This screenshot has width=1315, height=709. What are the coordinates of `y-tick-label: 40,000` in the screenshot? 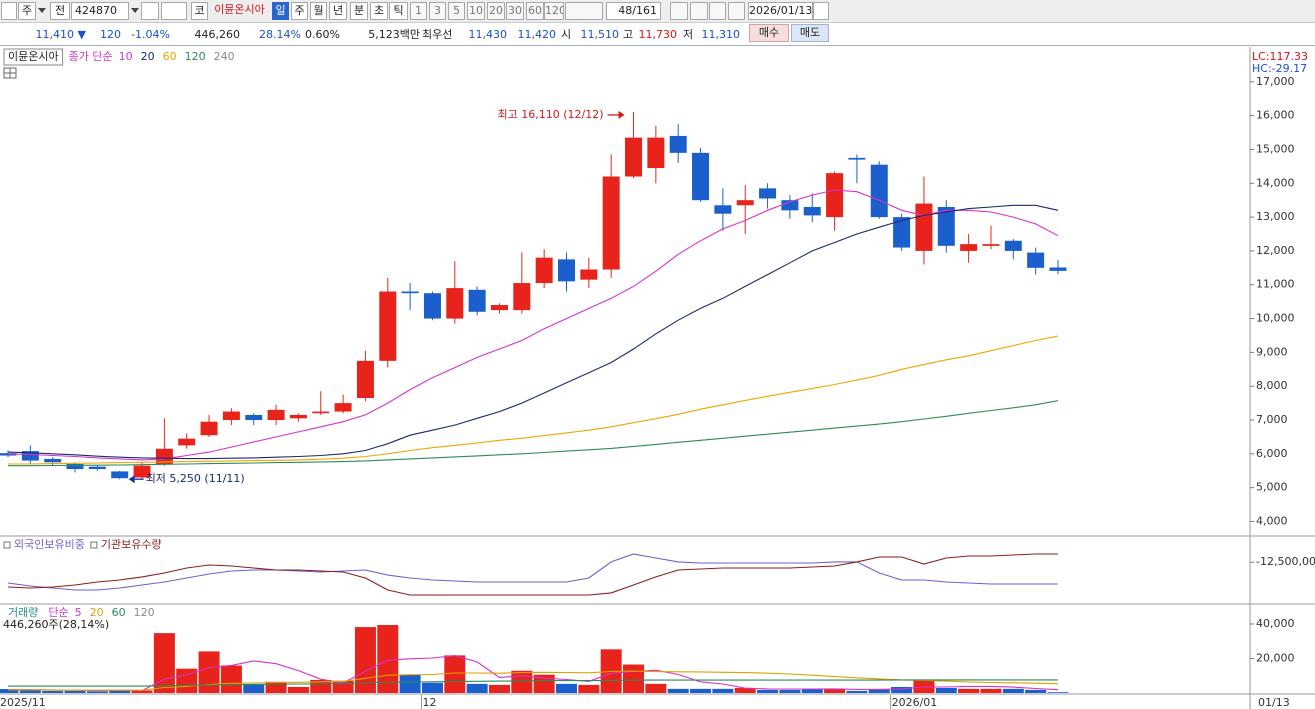 It's located at (1275, 623).